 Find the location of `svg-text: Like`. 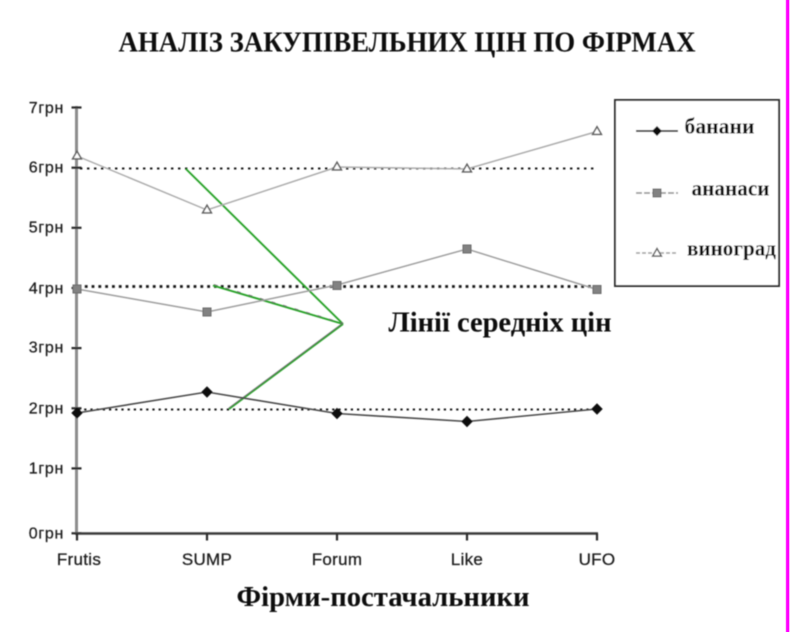

svg-text: Like is located at coordinates (467, 559).